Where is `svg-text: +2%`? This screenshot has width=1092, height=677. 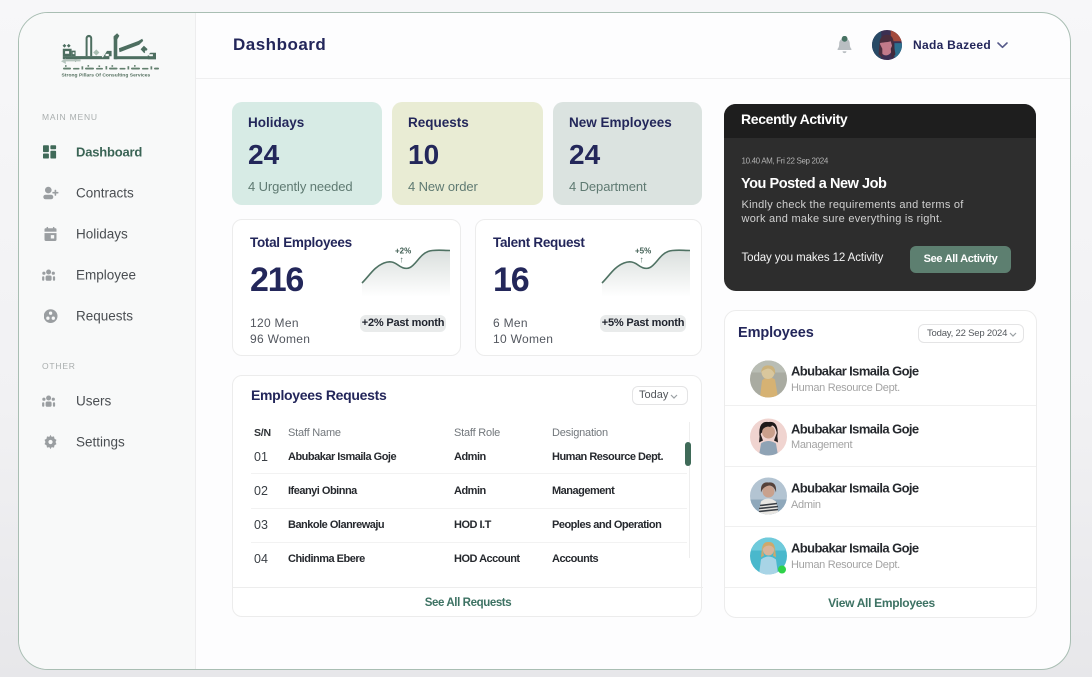
svg-text: +2% is located at coordinates (403, 251).